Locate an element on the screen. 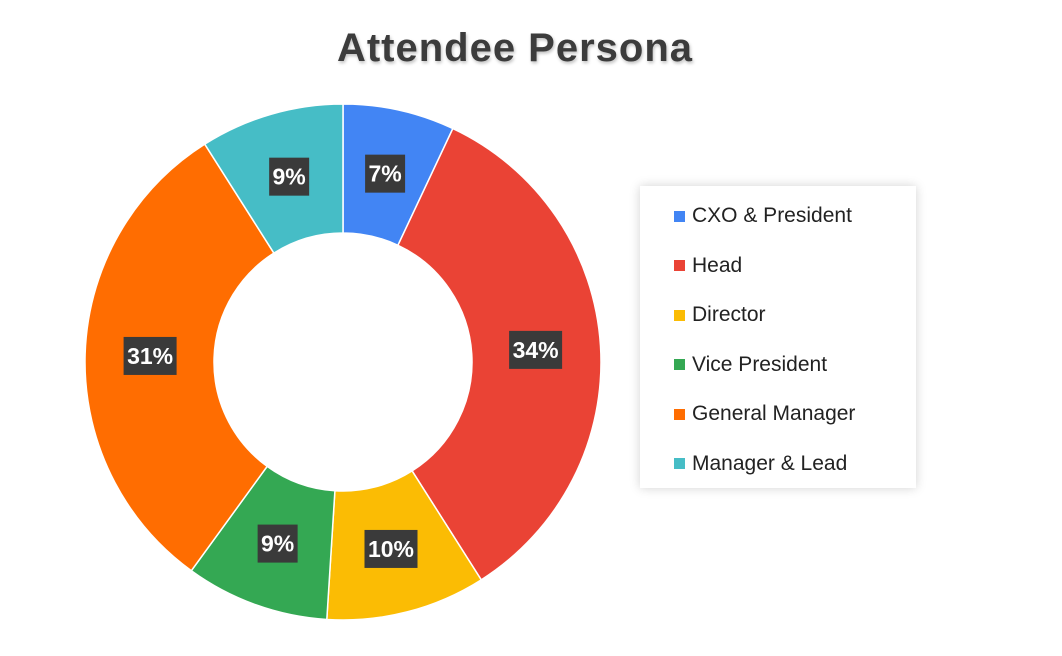 The height and width of the screenshot is (656, 1062). legend-label: CXO & President is located at coordinates (772, 215).